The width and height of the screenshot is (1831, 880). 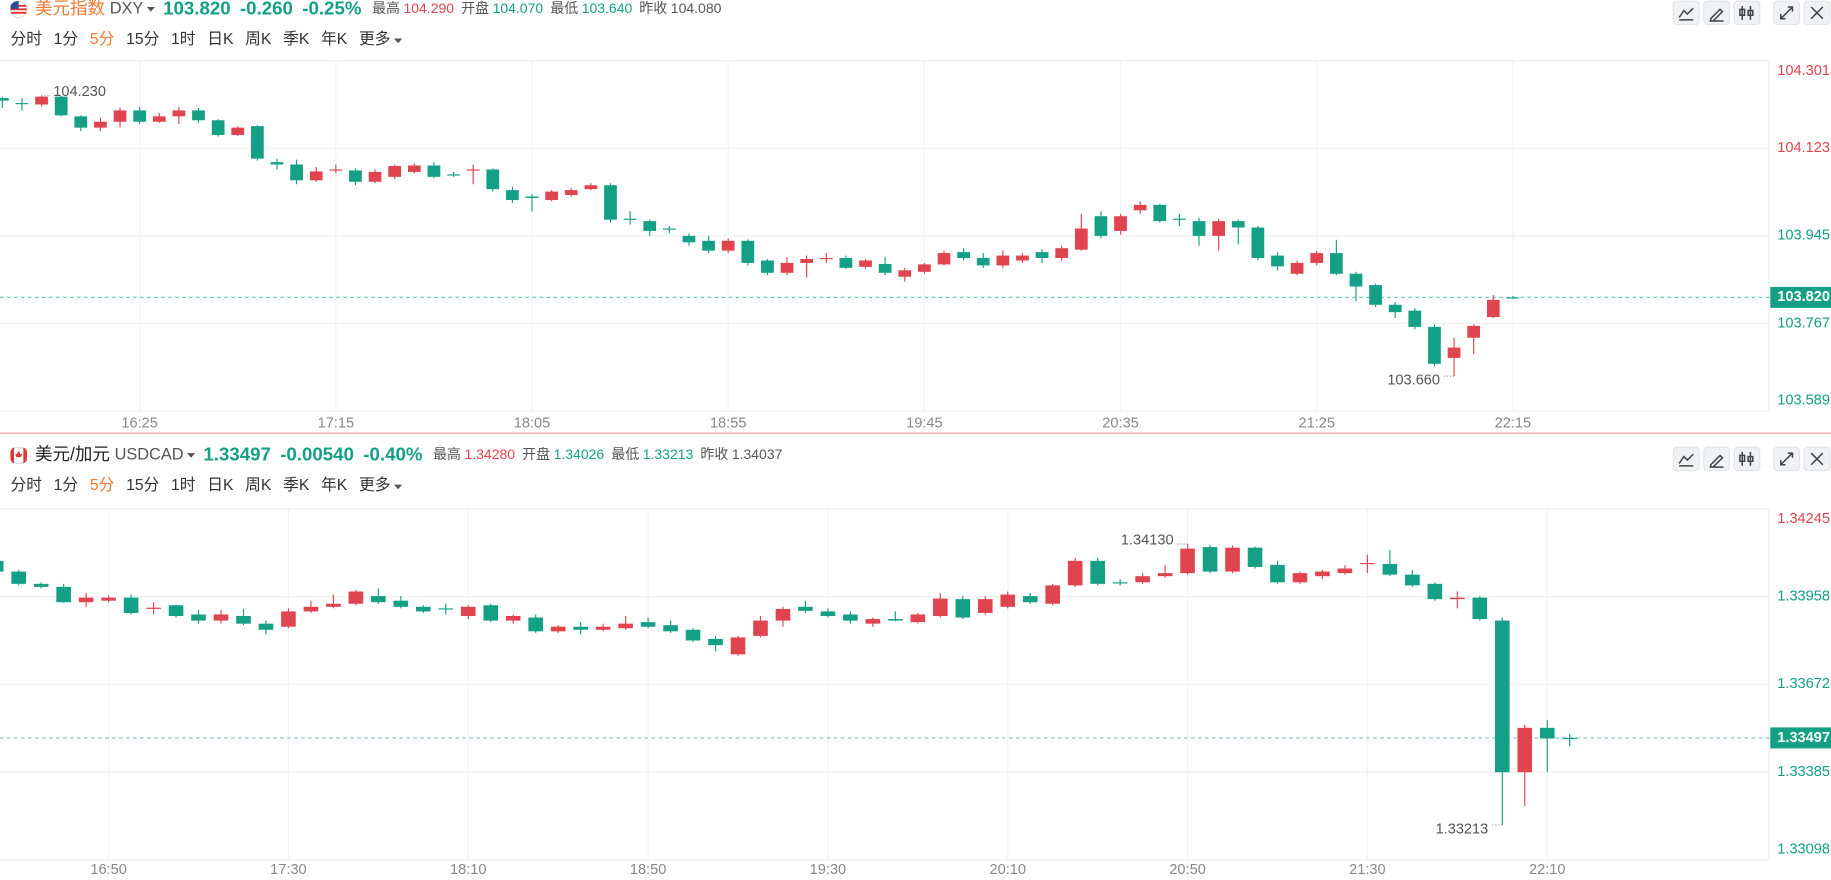 What do you see at coordinates (1547, 870) in the screenshot?
I see `x-tick-label: 22:10` at bounding box center [1547, 870].